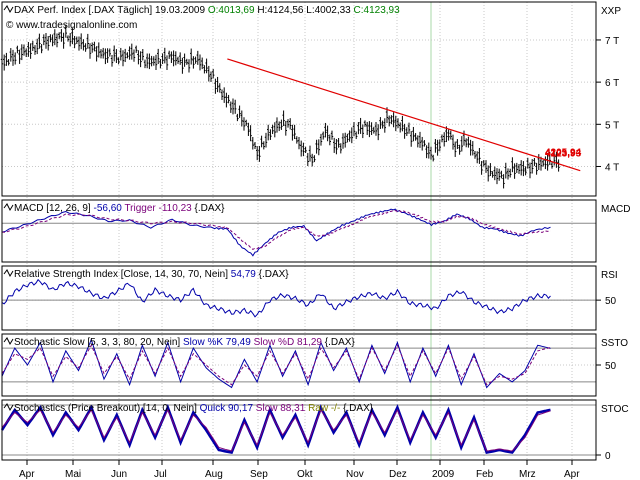 The image size is (640, 480). Describe the element at coordinates (228, 408) in the screenshot. I see `stoch_breakout-header-part: Quick 90,17` at that location.